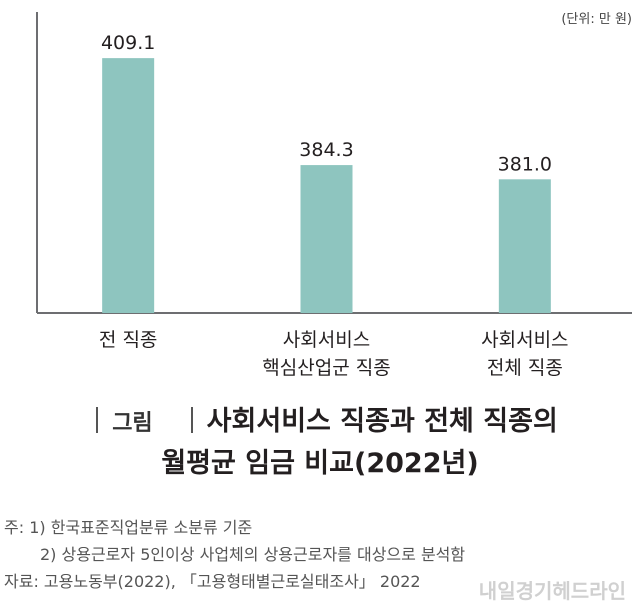 Image resolution: width=640 pixels, height=610 pixels. Describe the element at coordinates (596, 19) in the screenshot. I see `unit-label: (단위: 만 원)` at that location.